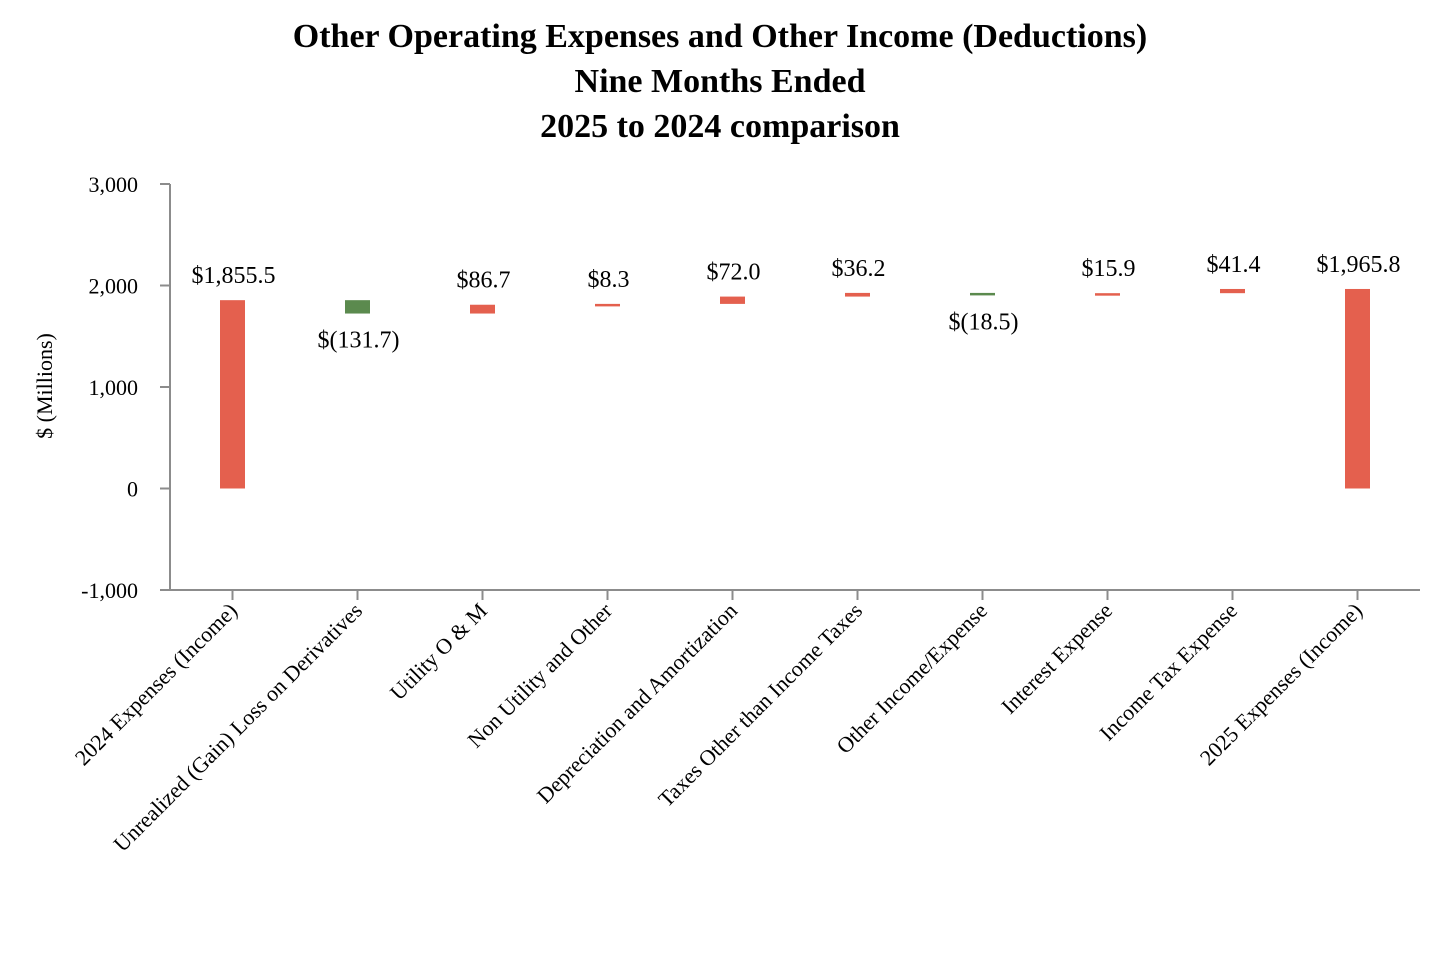  Describe the element at coordinates (1234, 265) in the screenshot. I see `data-label: $41.4` at that location.